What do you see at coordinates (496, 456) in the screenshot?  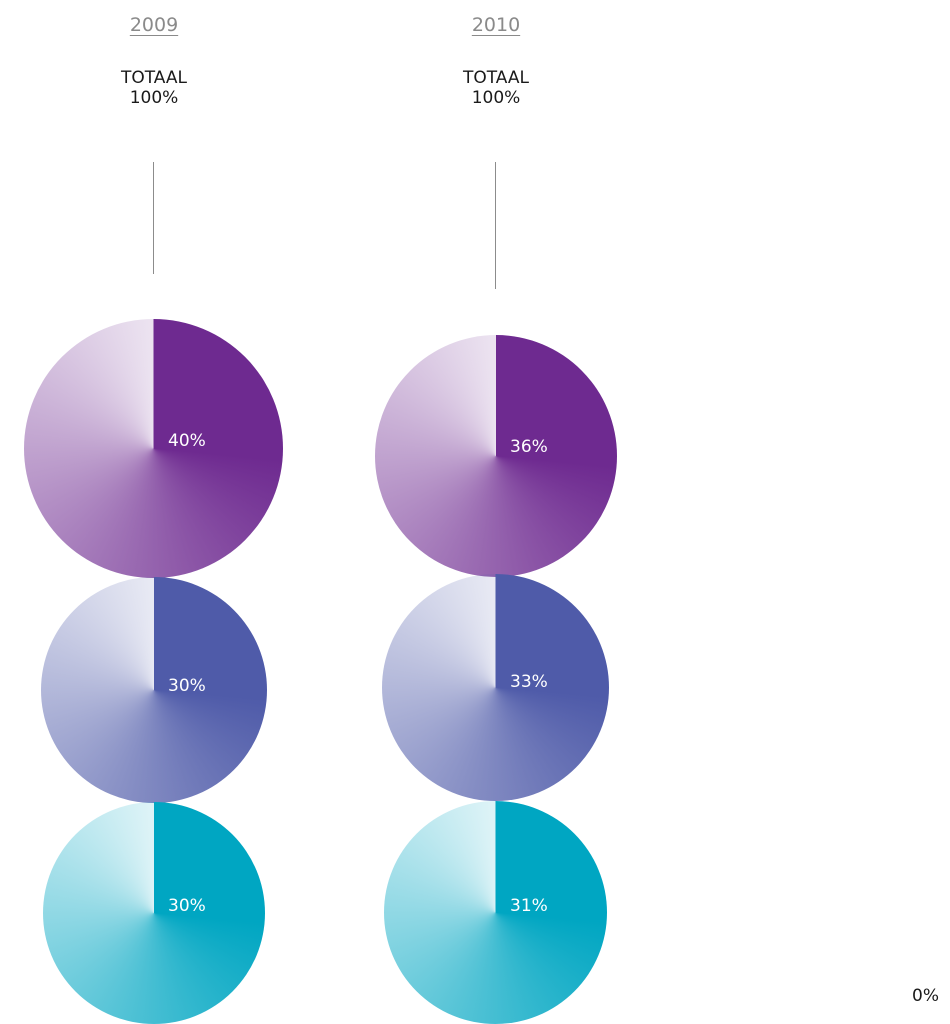 I see `pie-2010-purple` at bounding box center [496, 456].